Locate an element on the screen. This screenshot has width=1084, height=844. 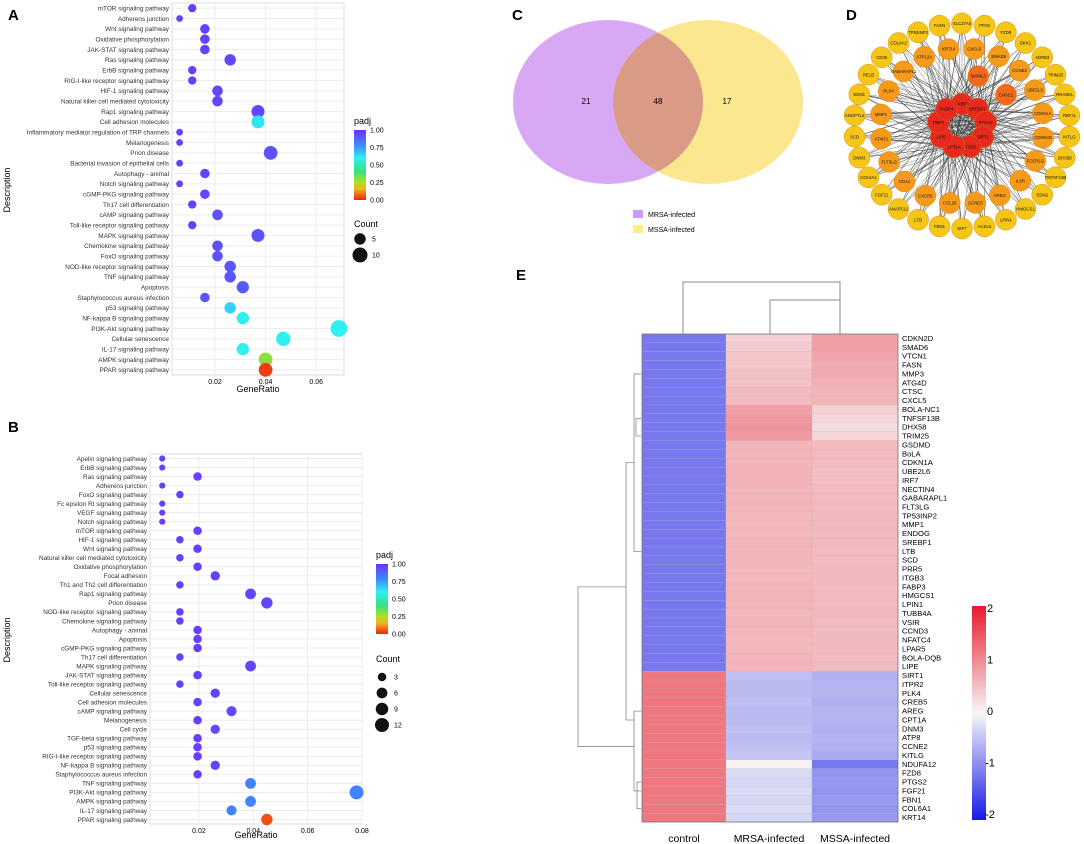
heatmap-row-label: LPIN1 is located at coordinates (912, 604).